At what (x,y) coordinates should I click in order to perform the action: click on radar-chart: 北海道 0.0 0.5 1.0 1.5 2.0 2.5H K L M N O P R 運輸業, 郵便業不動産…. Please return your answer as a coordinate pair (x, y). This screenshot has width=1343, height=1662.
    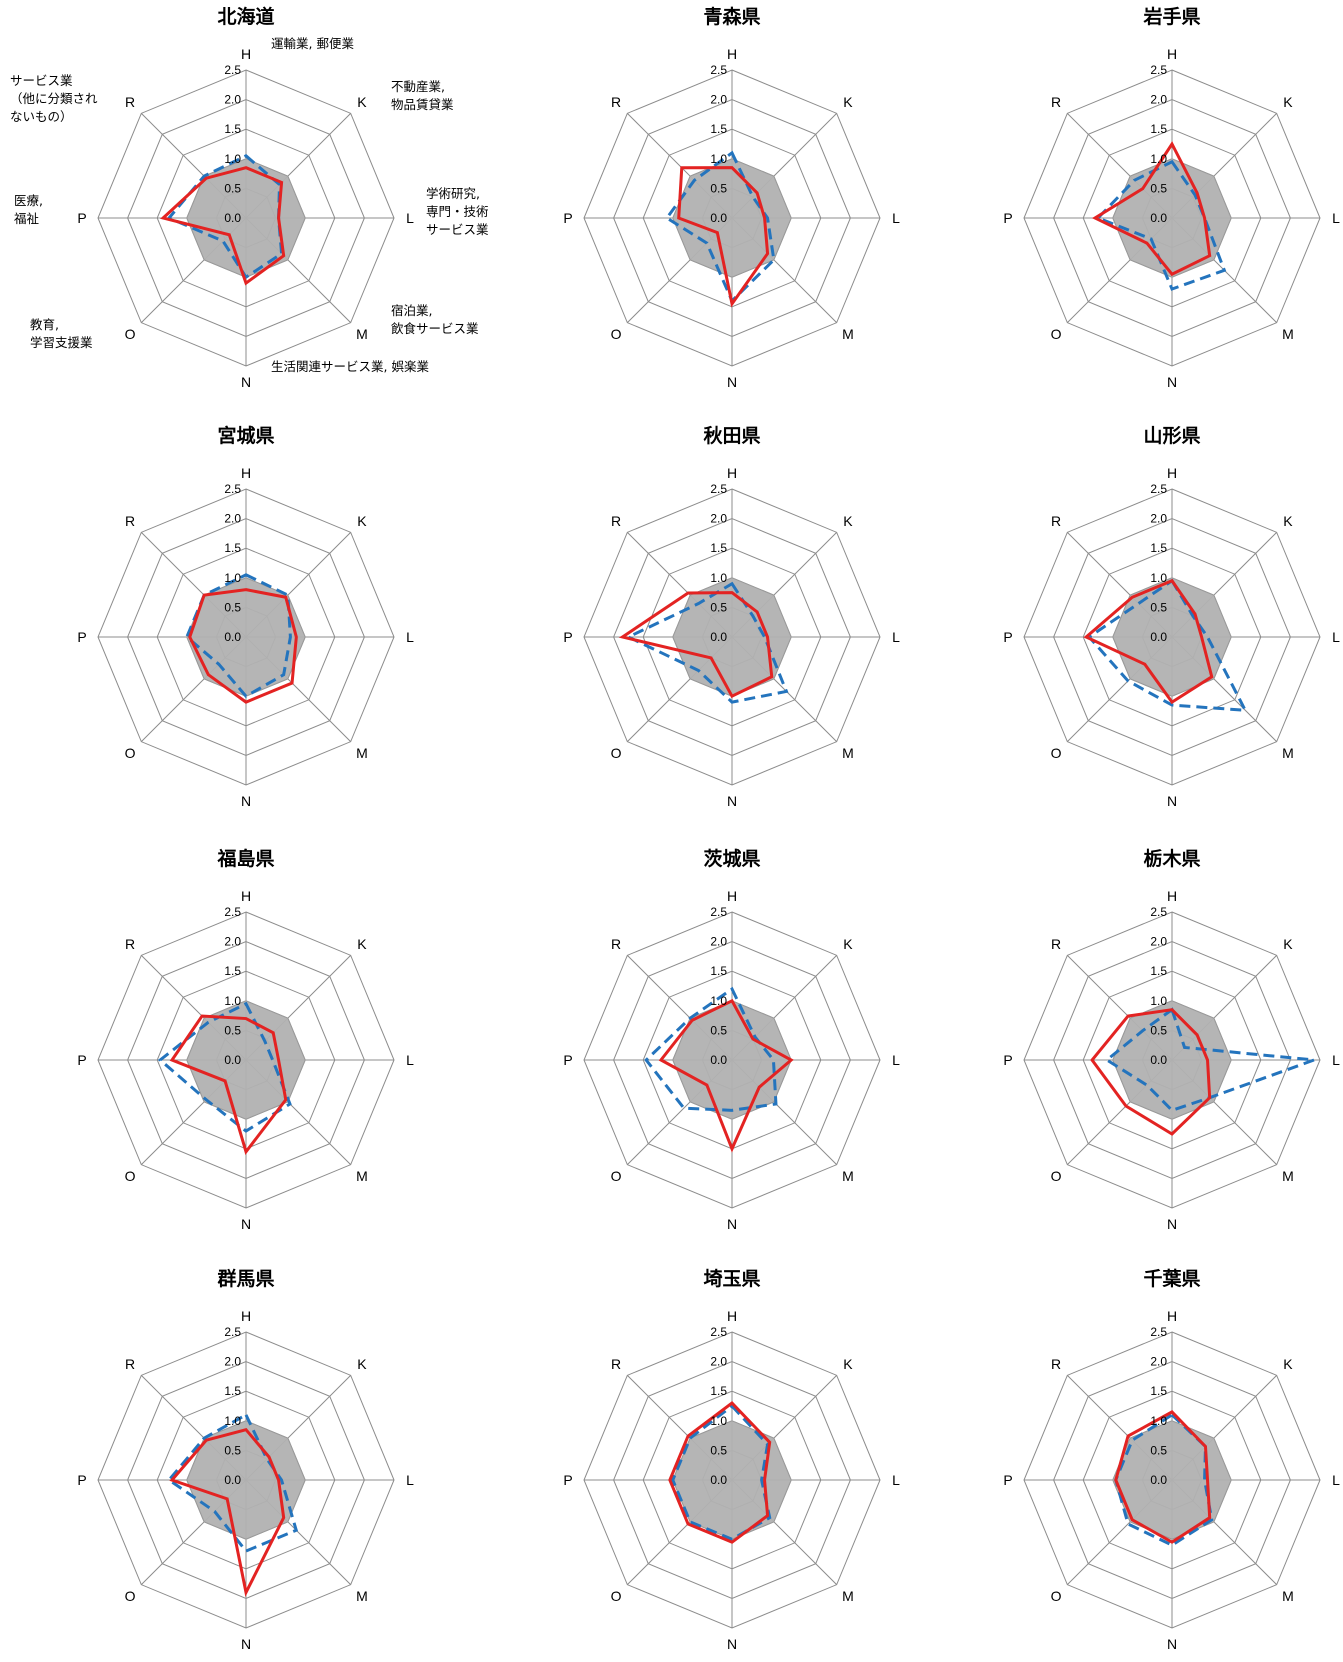
    Looking at the image, I should click on (249, 197).